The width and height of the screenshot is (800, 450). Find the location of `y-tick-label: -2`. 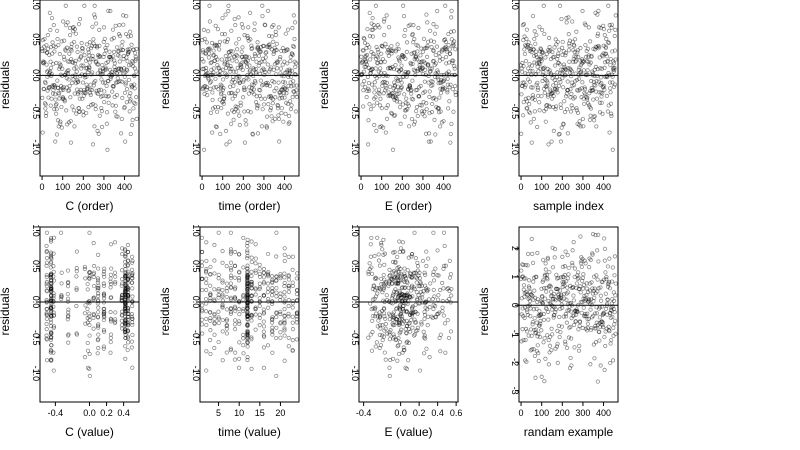

y-tick-label: -2 is located at coordinates (515, 362).